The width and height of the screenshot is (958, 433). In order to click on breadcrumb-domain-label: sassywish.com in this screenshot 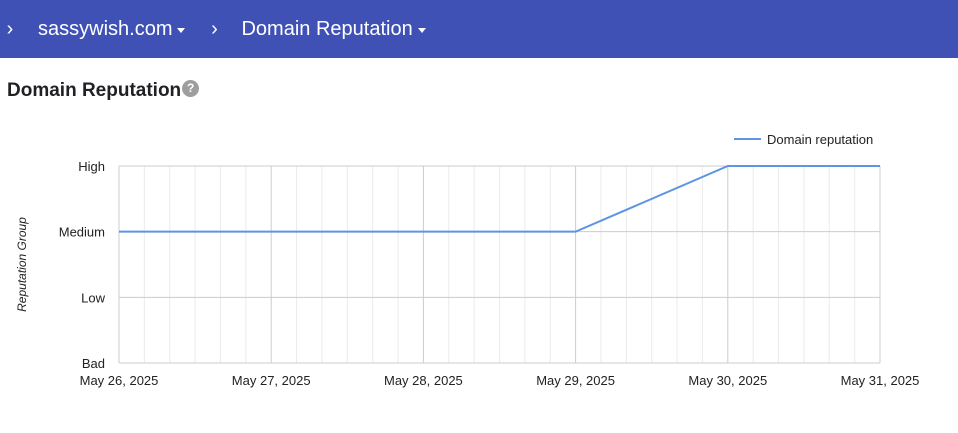, I will do `click(105, 28)`.